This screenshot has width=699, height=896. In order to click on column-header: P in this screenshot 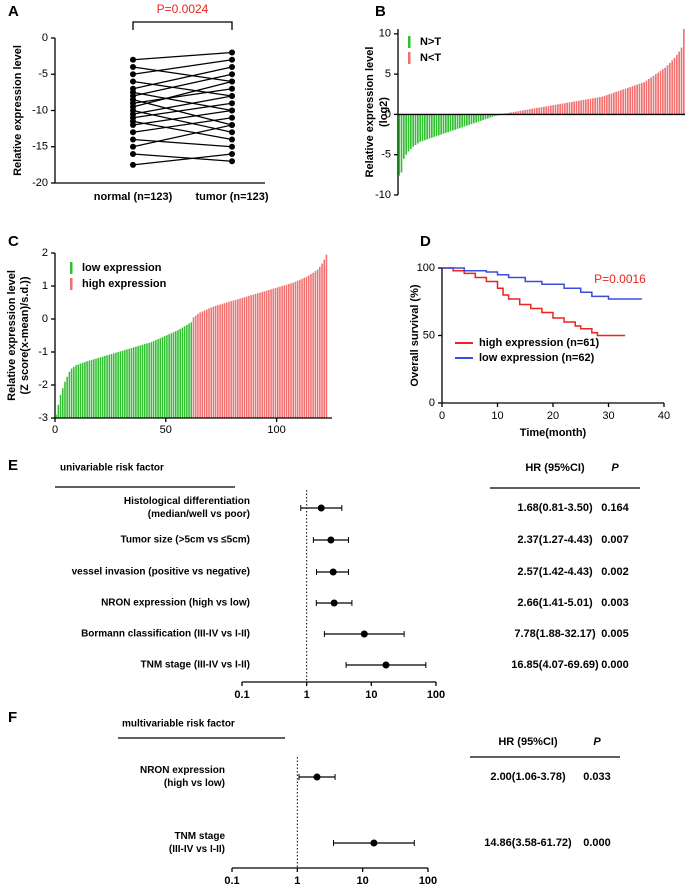, I will do `click(615, 468)`.